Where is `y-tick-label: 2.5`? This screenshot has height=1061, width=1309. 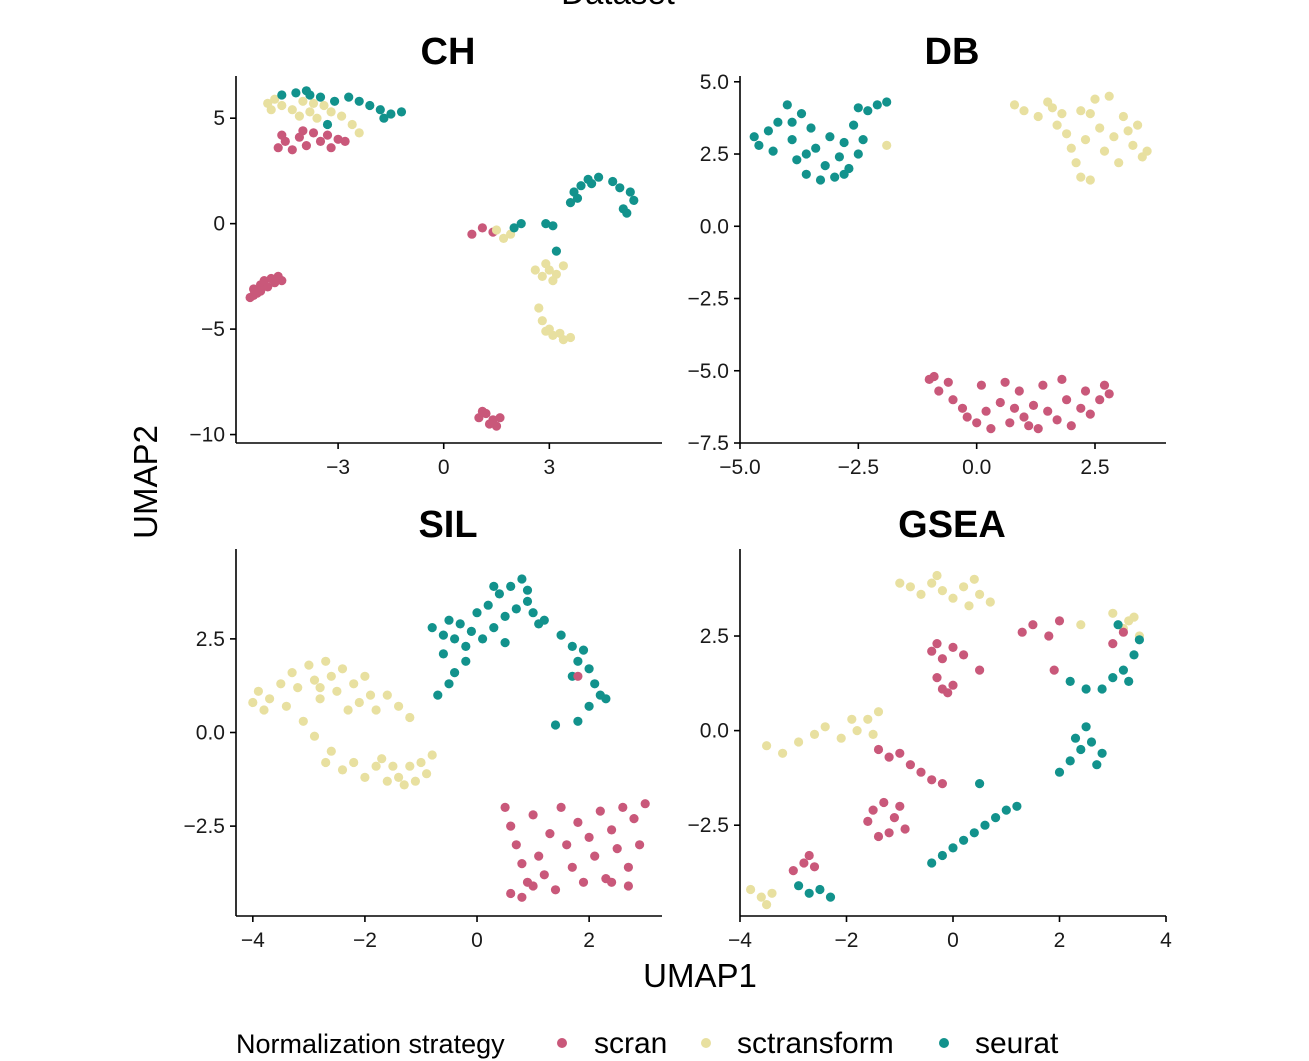
y-tick-label: 2.5 is located at coordinates (714, 636).